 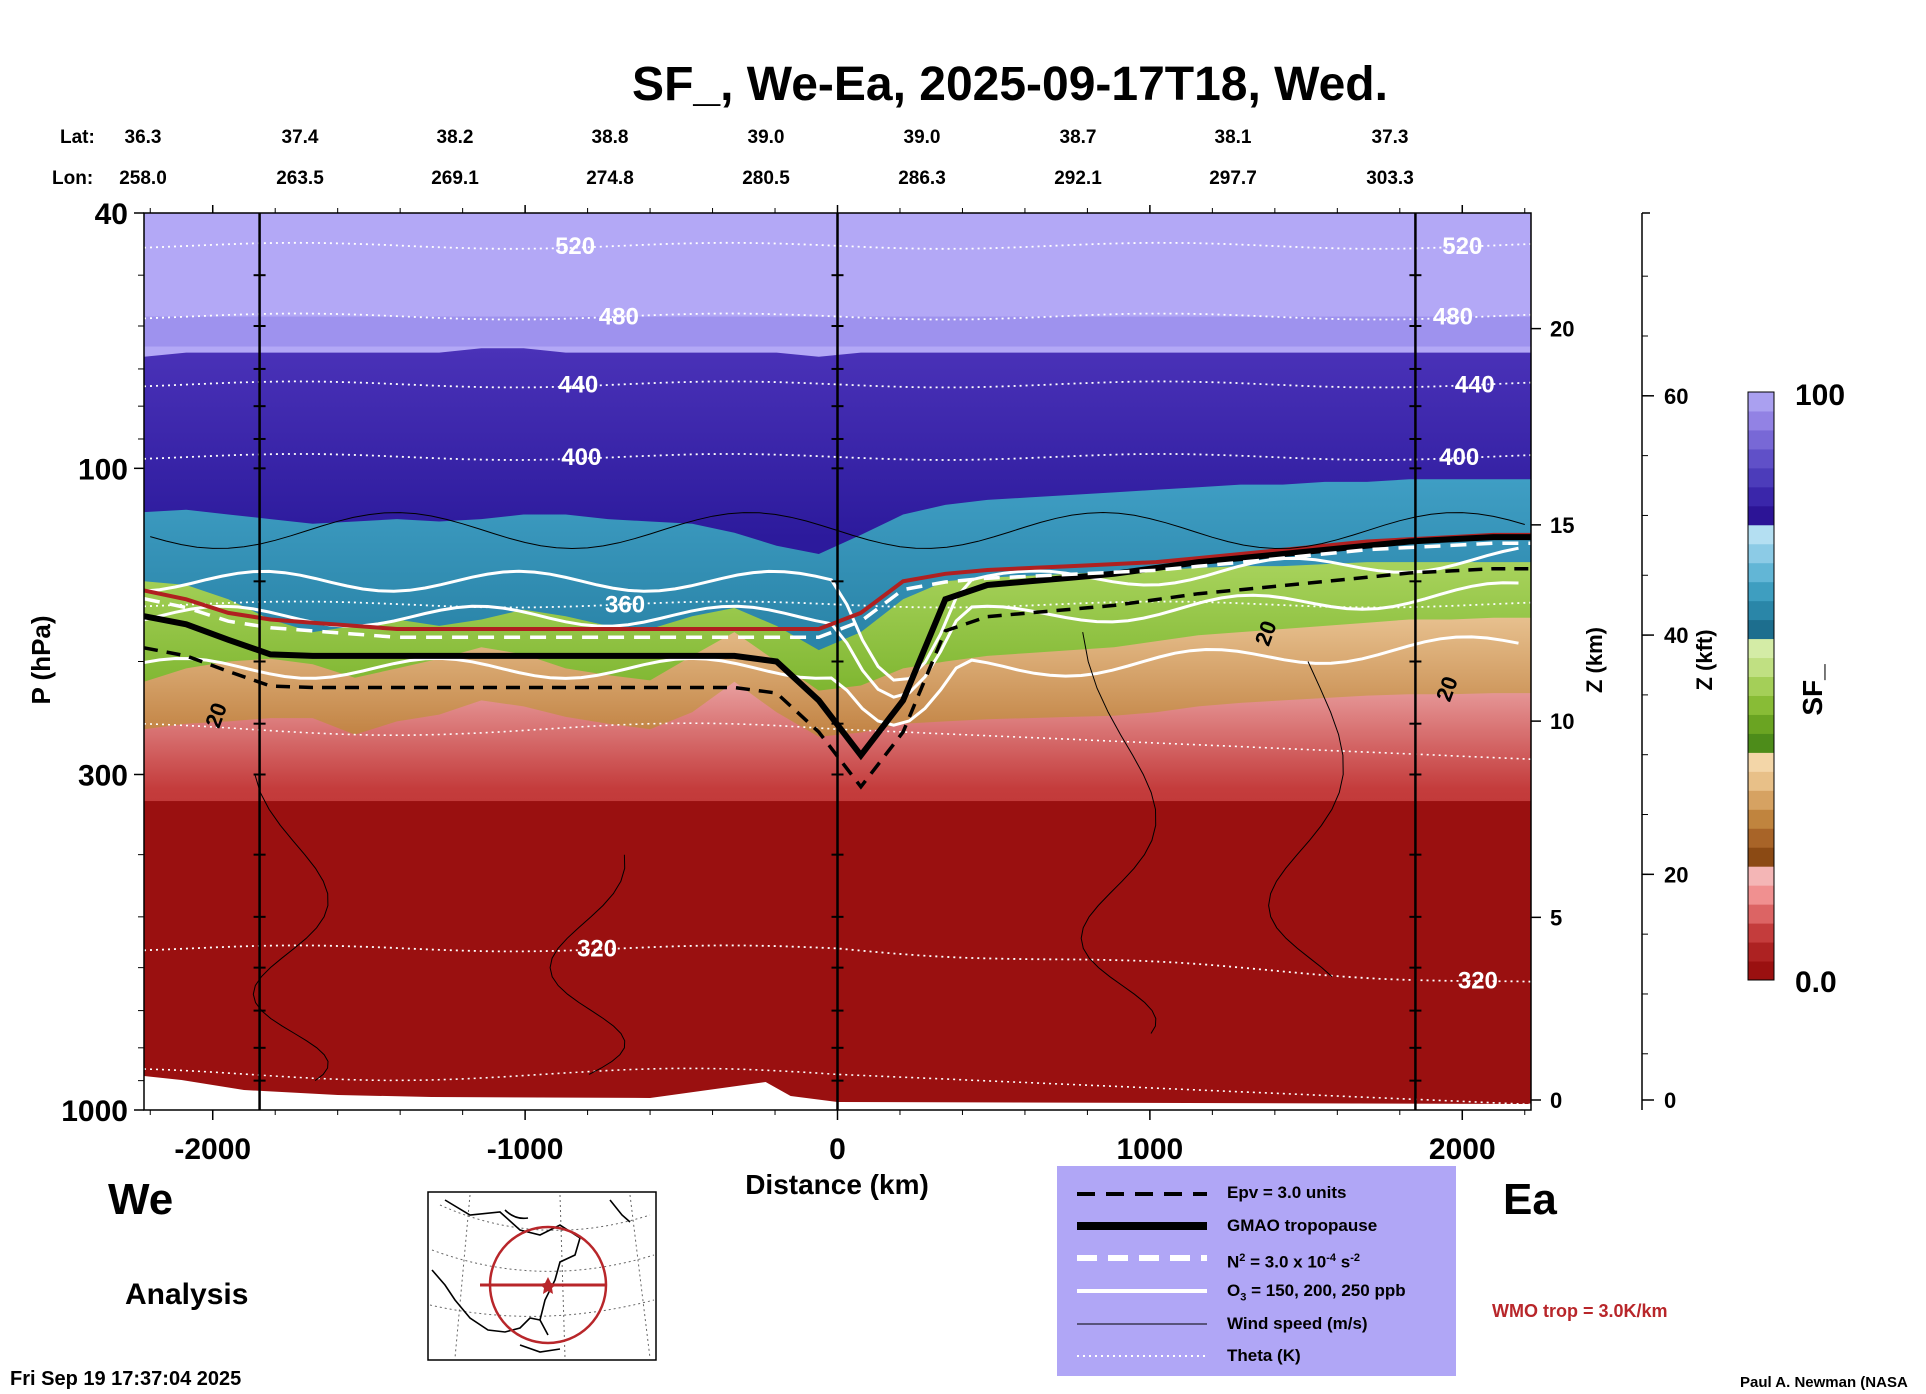 I want to click on distance-tick-label: 1000, so click(x=1150, y=1149).